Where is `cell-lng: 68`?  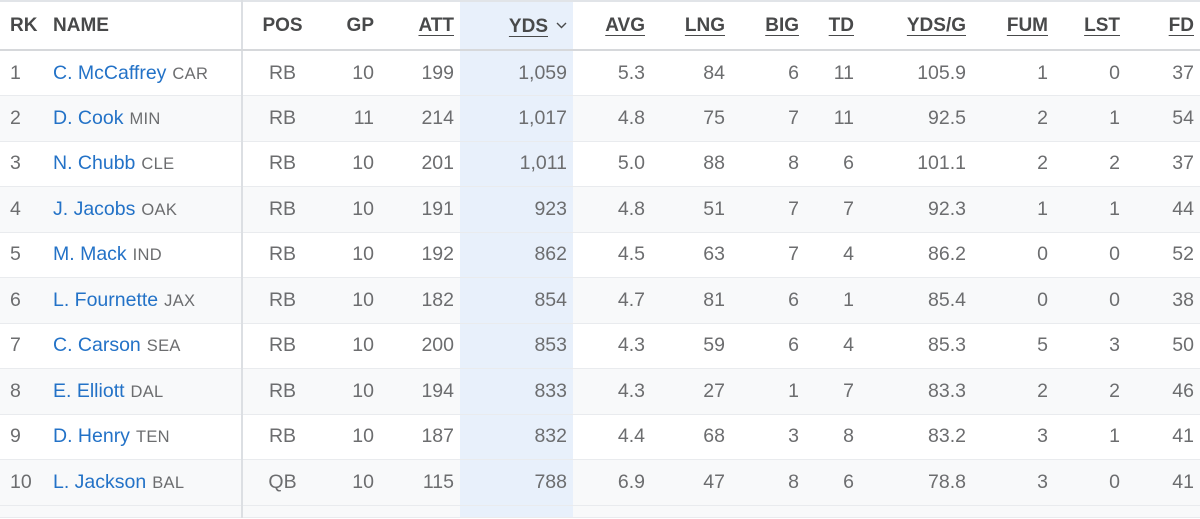 cell-lng: 68 is located at coordinates (691, 437).